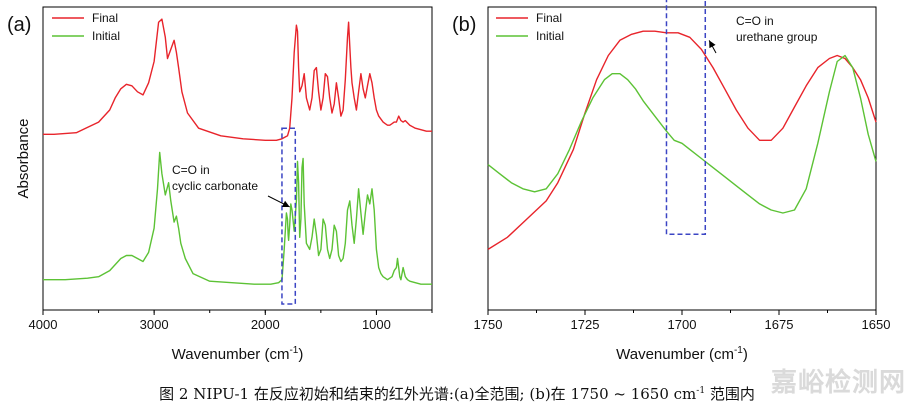 This screenshot has width=914, height=418. What do you see at coordinates (19, 25) in the screenshot?
I see `panel-a-label: (a)` at bounding box center [19, 25].